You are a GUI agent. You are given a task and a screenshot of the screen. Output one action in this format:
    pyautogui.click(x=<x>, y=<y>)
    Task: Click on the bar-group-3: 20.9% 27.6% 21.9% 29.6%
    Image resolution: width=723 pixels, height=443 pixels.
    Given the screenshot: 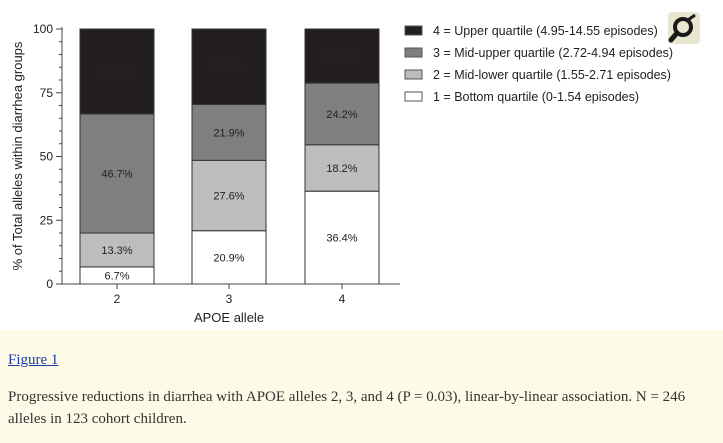 What is the action you would take?
    pyautogui.click(x=229, y=156)
    